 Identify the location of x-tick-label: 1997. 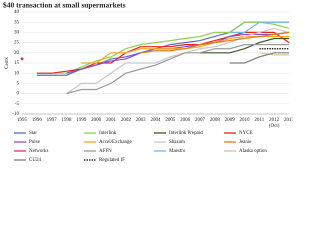
(52, 120).